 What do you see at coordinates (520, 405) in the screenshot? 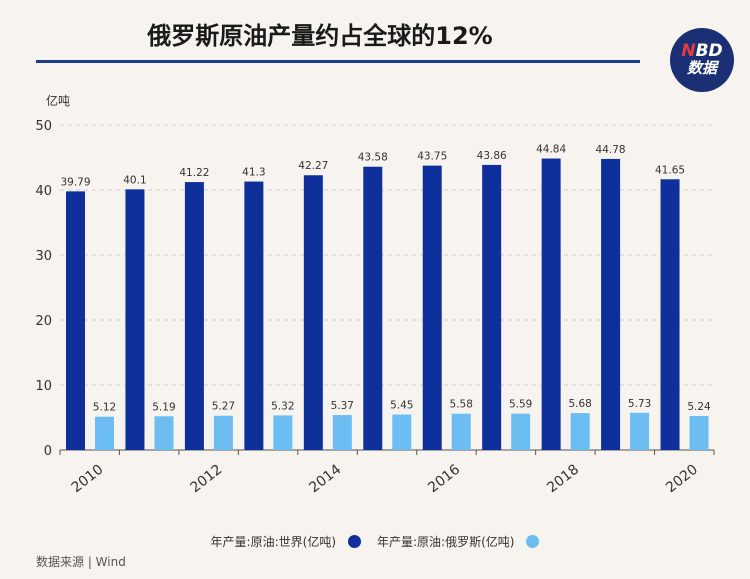
I see `data-label-russia: 5.59` at bounding box center [520, 405].